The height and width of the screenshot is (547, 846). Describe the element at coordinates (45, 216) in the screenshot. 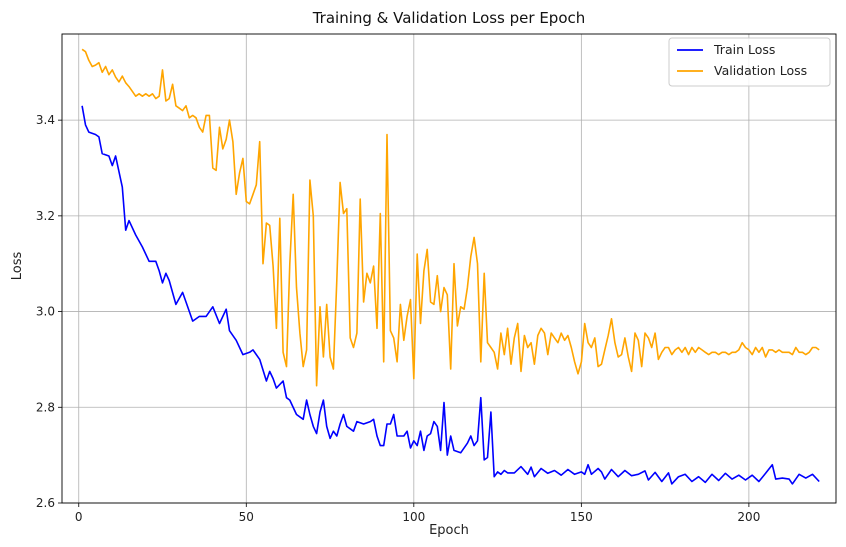

I see `y-tick-label: 3.2` at that location.